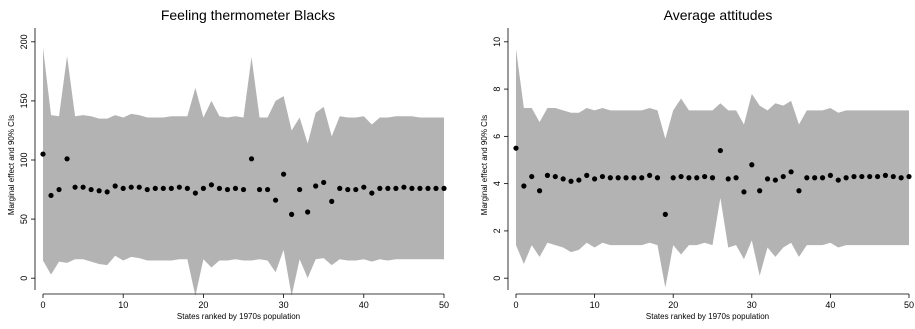 The height and width of the screenshot is (329, 915). What do you see at coordinates (24, 41) in the screenshot?
I see `y-tick-label: 200` at bounding box center [24, 41].